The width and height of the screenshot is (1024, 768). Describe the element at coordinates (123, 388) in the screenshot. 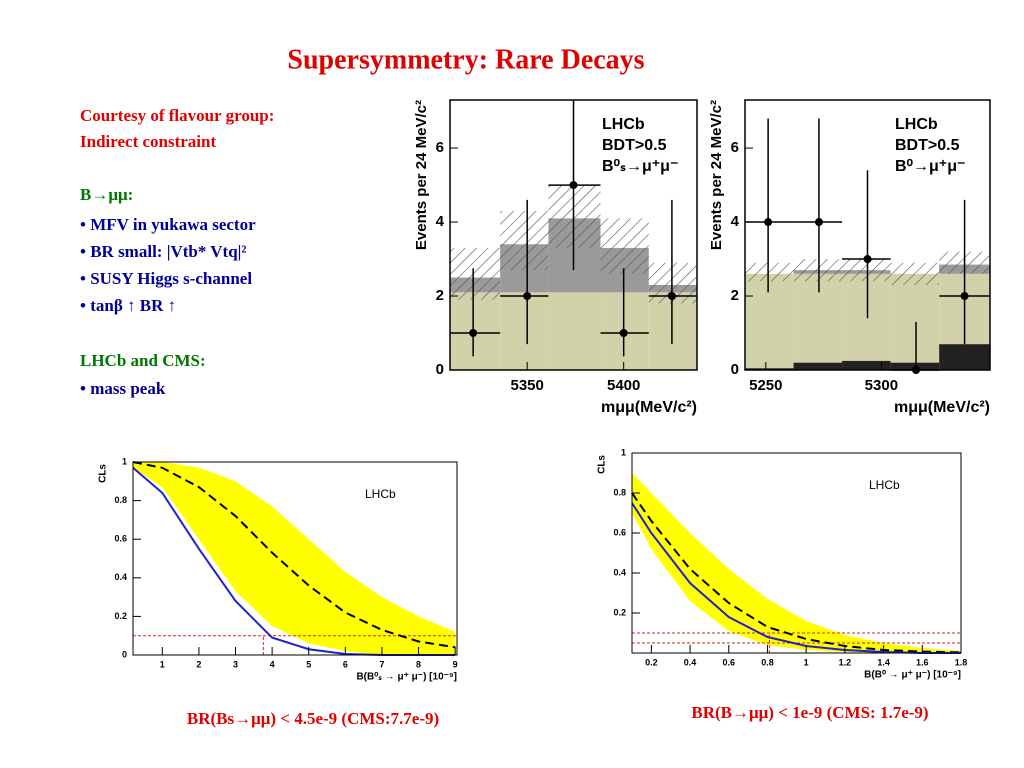

I see `bullet: • mass peak` at that location.